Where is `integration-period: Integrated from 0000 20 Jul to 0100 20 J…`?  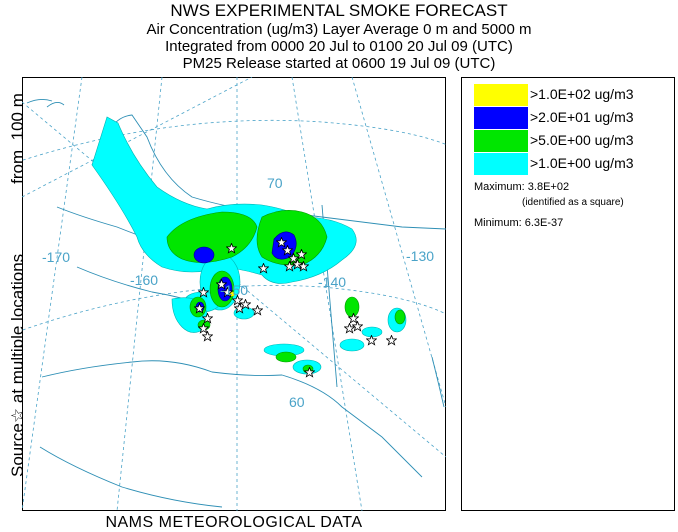
integration-period: Integrated from 0000 20 Jul to 0100 20 J… is located at coordinates (339, 46).